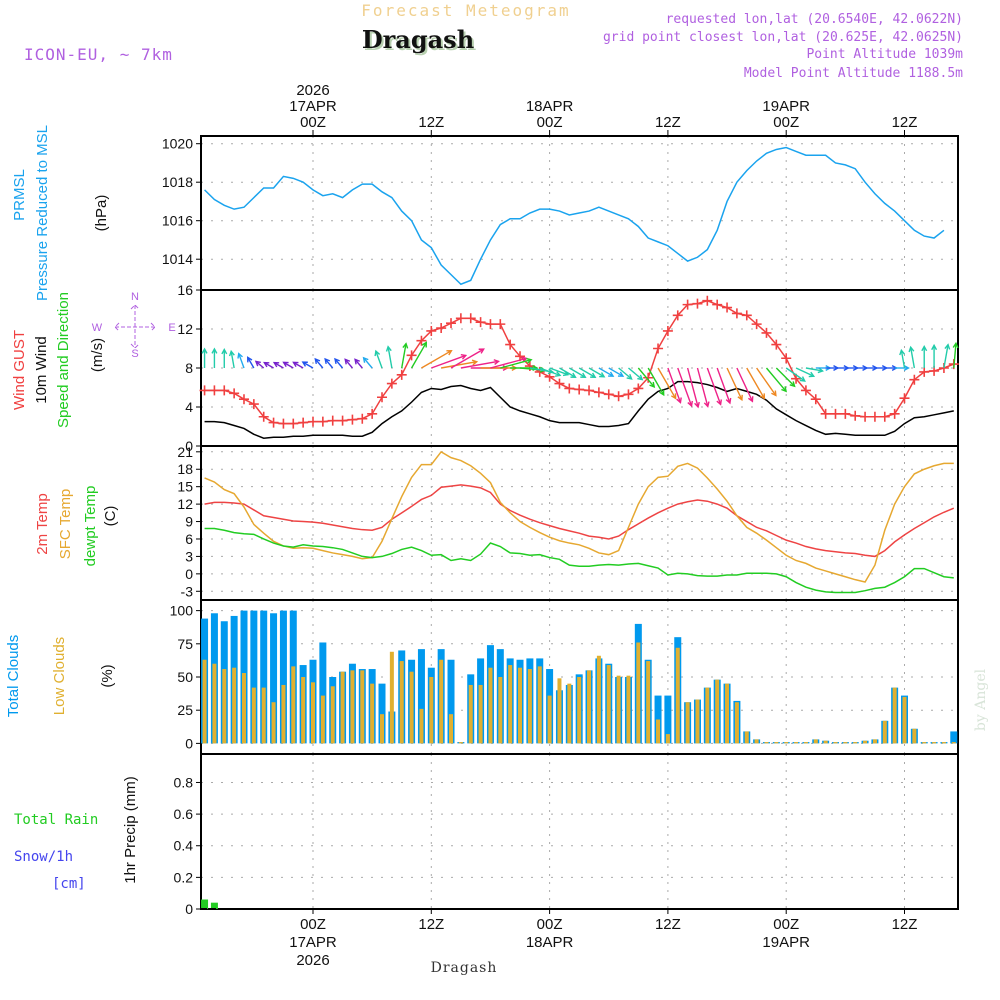  I want to click on model-point-altitude: Model Point Altitude 1188.5m, so click(853, 73).